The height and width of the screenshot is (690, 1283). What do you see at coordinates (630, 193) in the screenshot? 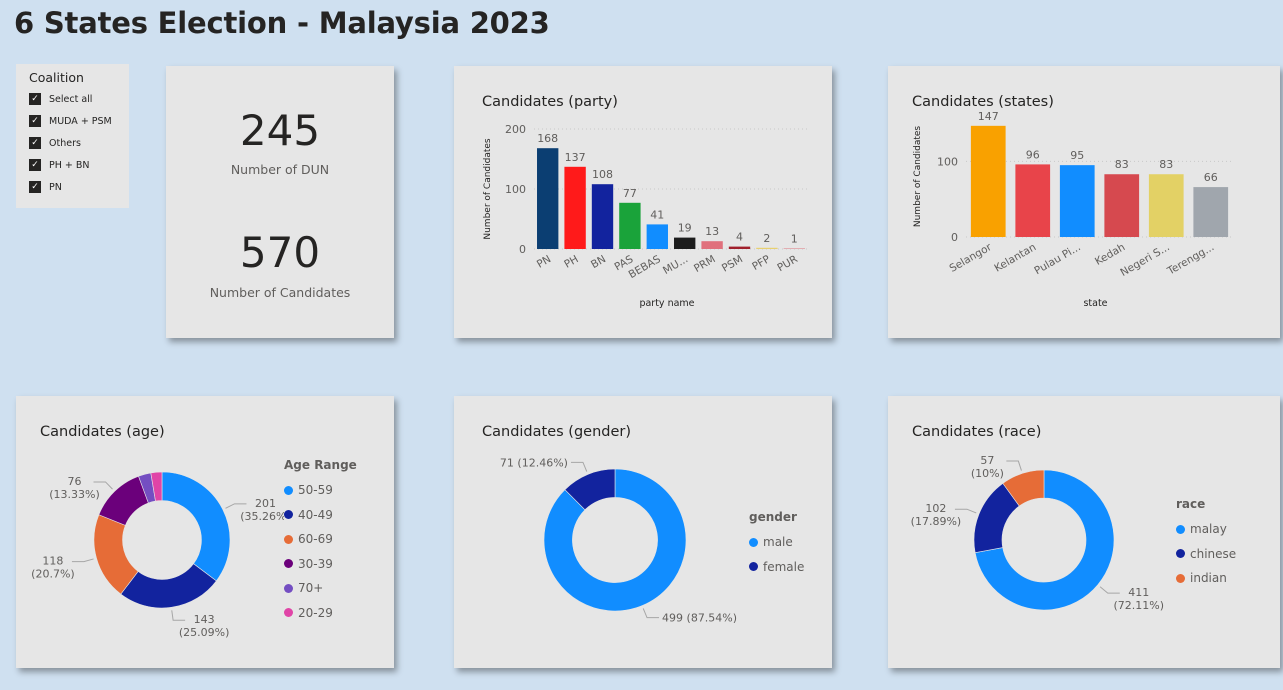
I see `data-label: 77` at bounding box center [630, 193].